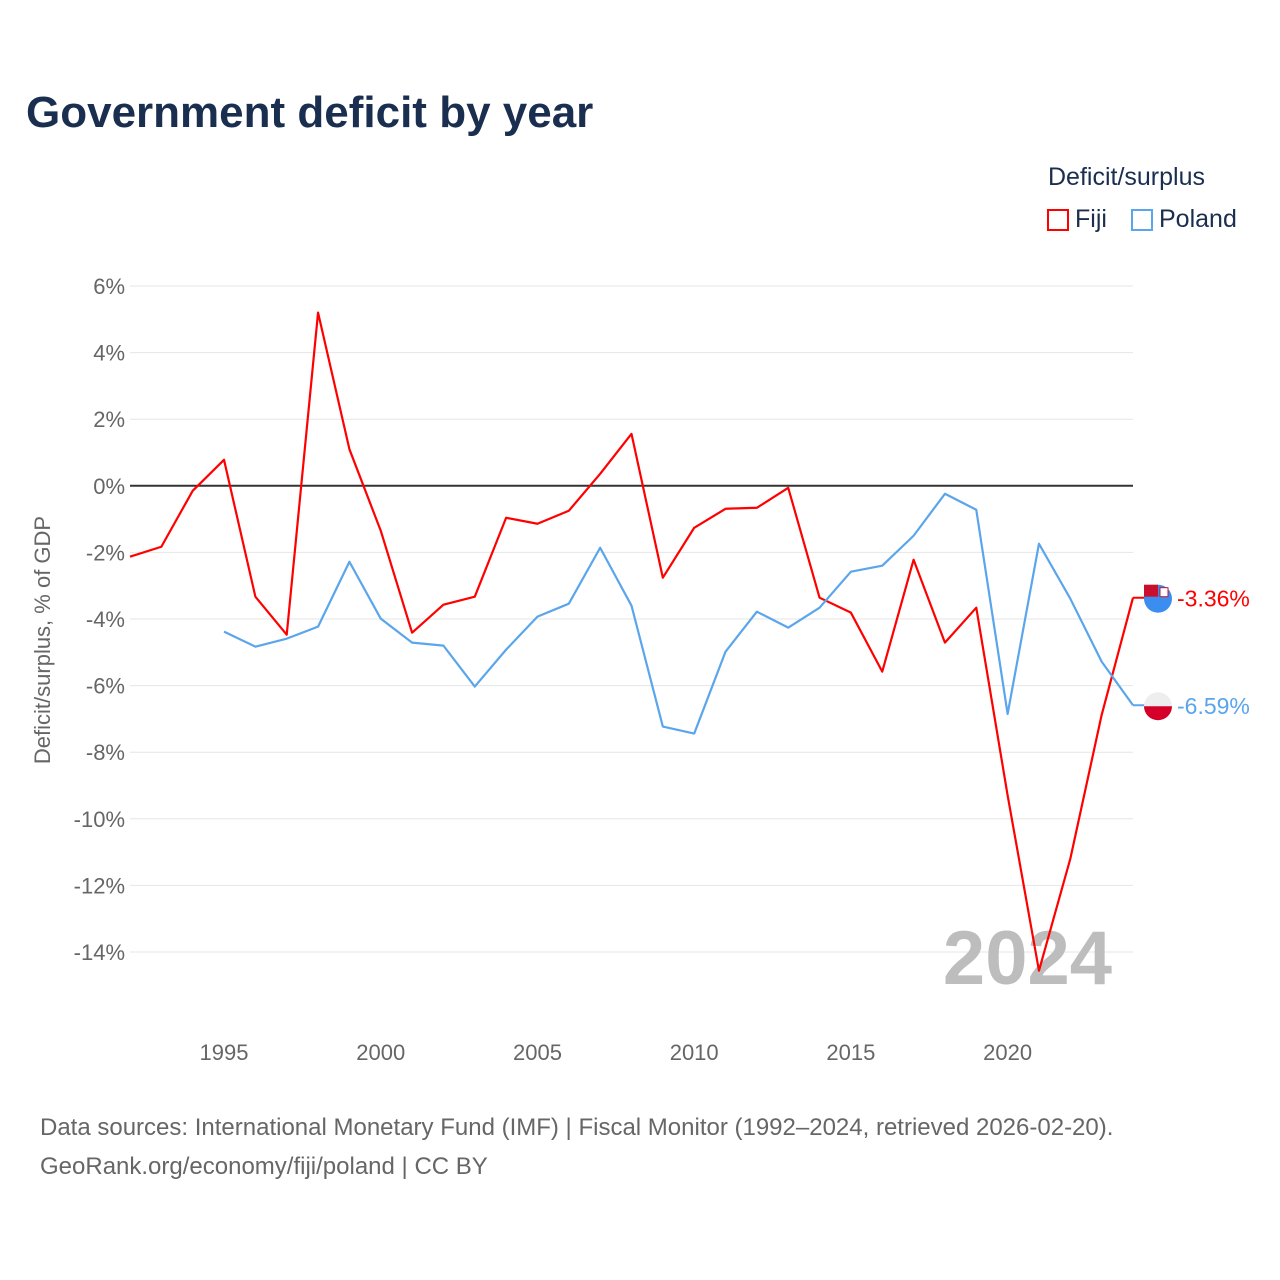 This screenshot has height=1280, width=1280. I want to click on y-tick-label: -8%, so click(105, 752).